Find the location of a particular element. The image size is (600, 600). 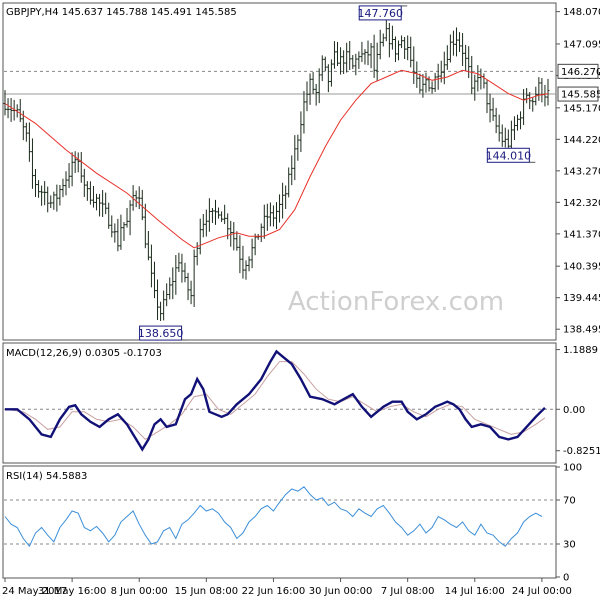

price-tick-label: 144.220 is located at coordinates (581, 140).